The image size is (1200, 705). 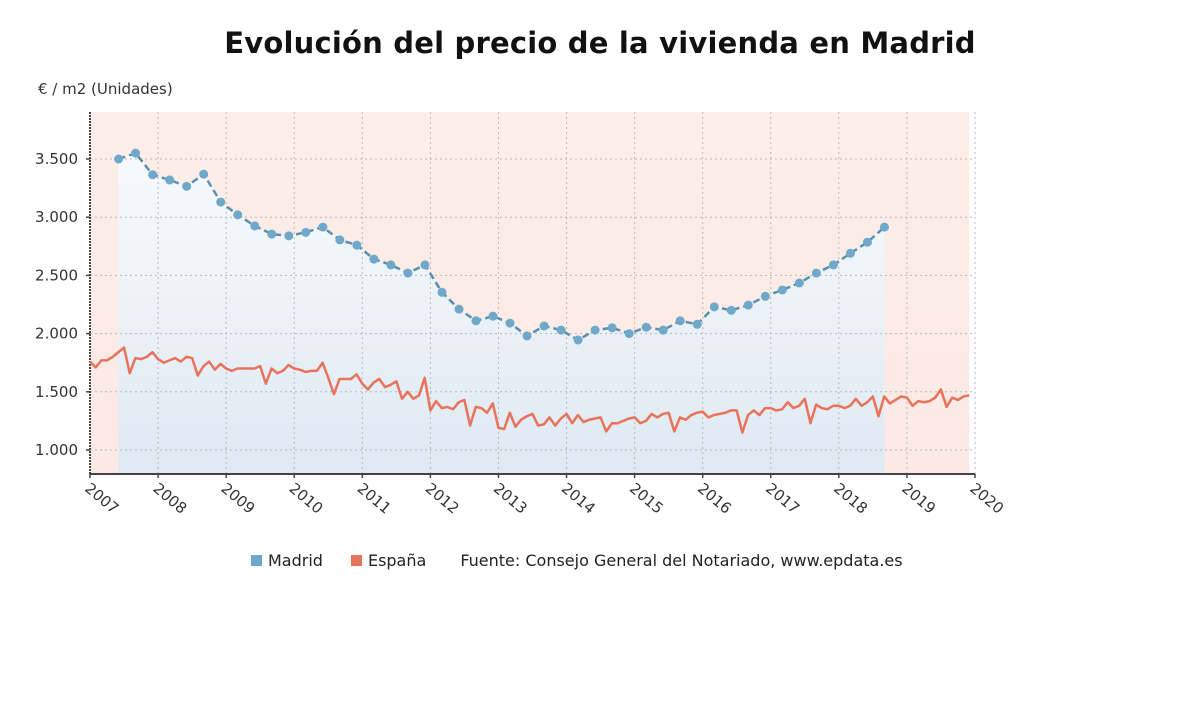 I want to click on x-tick-label: 2020, so click(x=986, y=498).